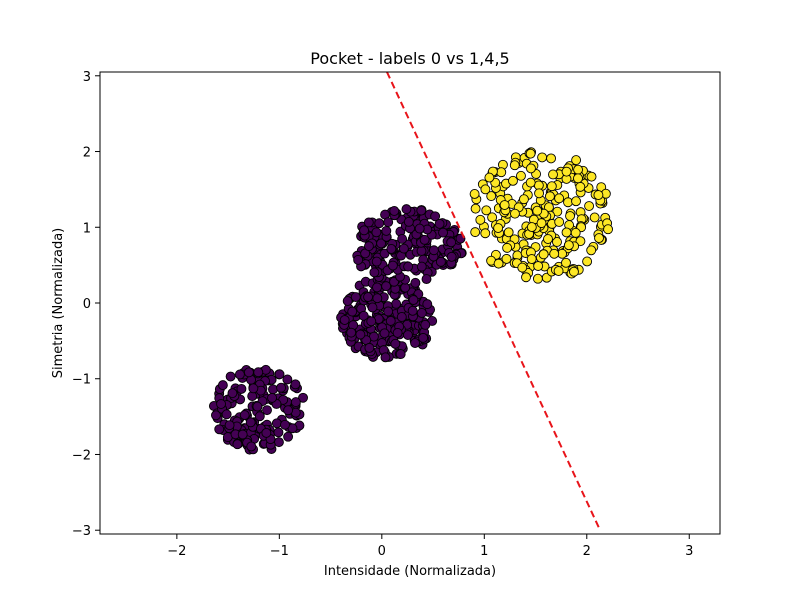 This screenshot has width=800, height=600. What do you see at coordinates (409, 58) in the screenshot?
I see `chart-title: Pocket - labels 0 vs 1,4,5` at bounding box center [409, 58].